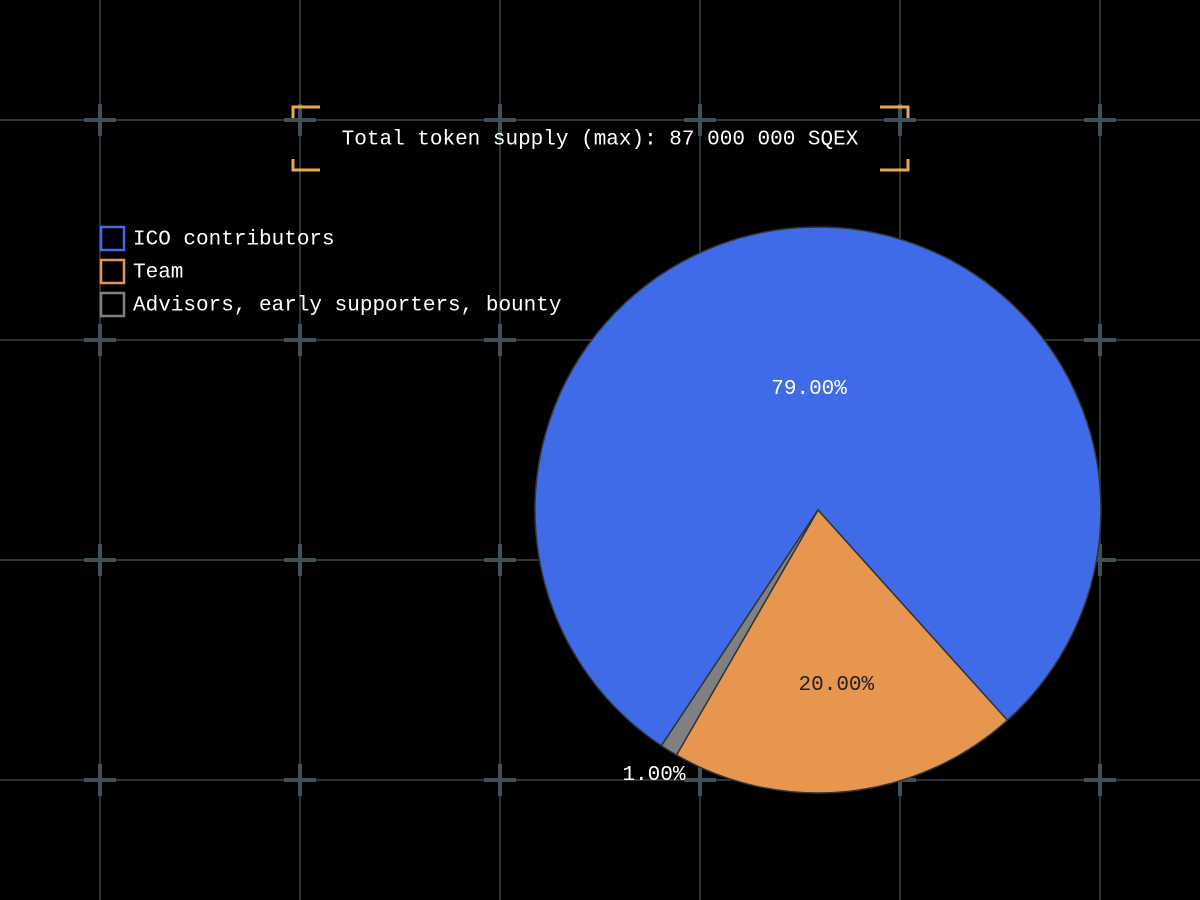 This screenshot has height=900, width=1200. Describe the element at coordinates (158, 273) in the screenshot. I see `legend-label: Team` at that location.